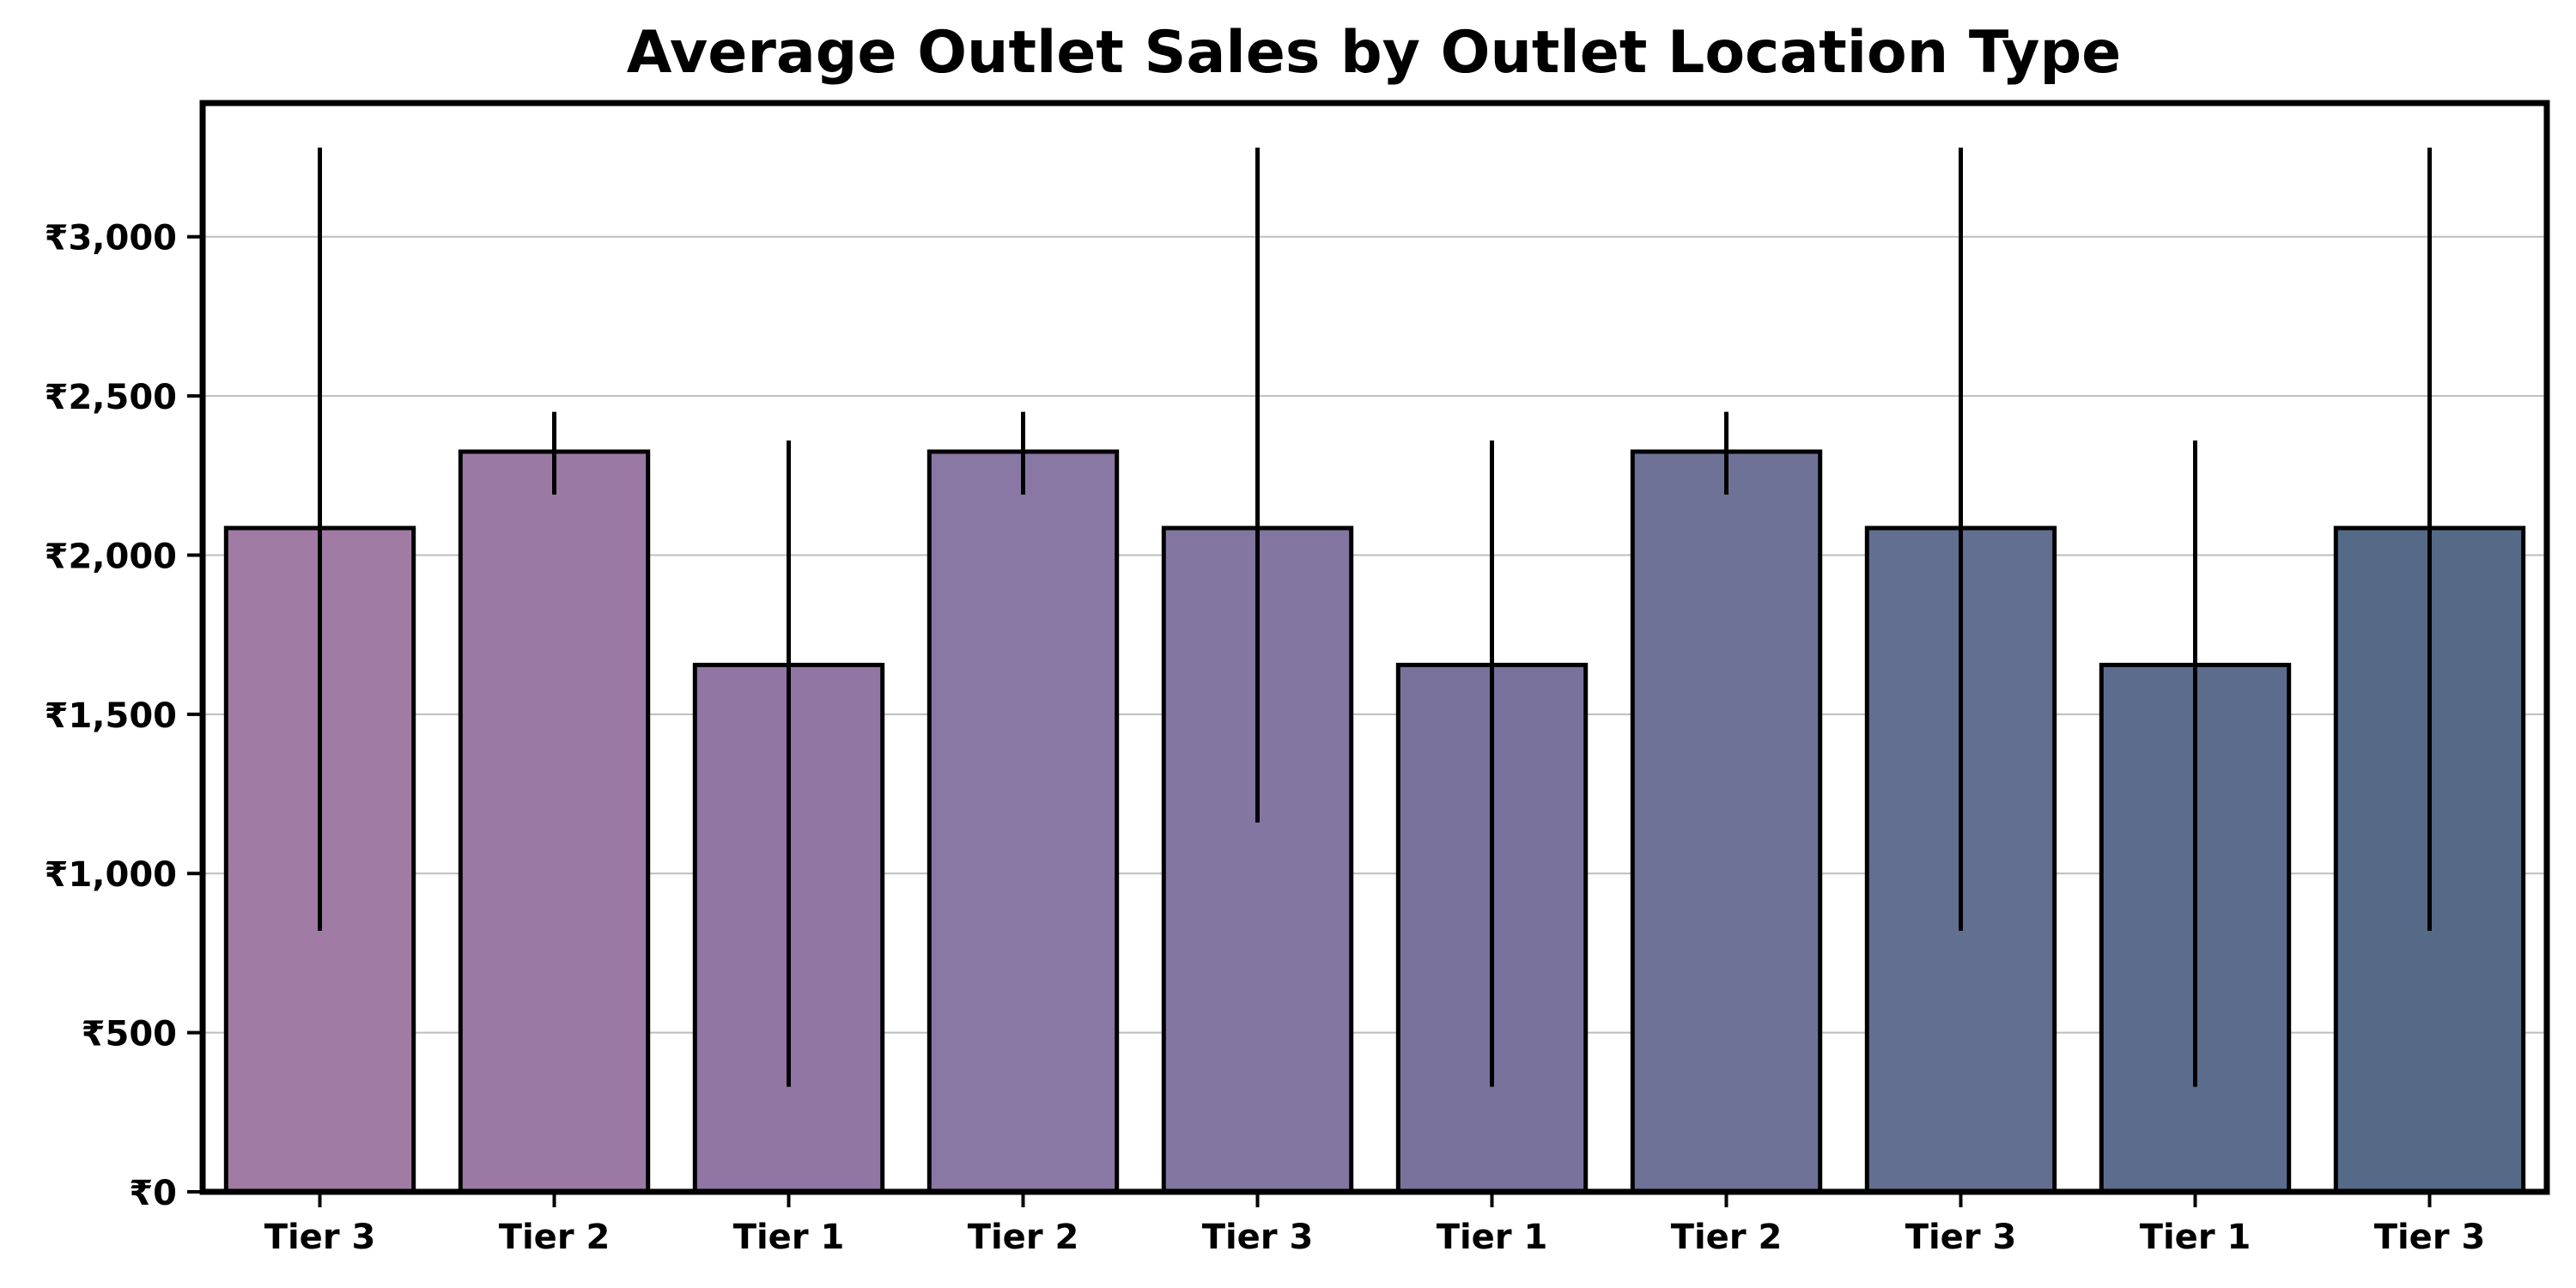 The width and height of the screenshot is (2576, 1288). I want to click on y-tick-label: ₹0, so click(153, 1193).